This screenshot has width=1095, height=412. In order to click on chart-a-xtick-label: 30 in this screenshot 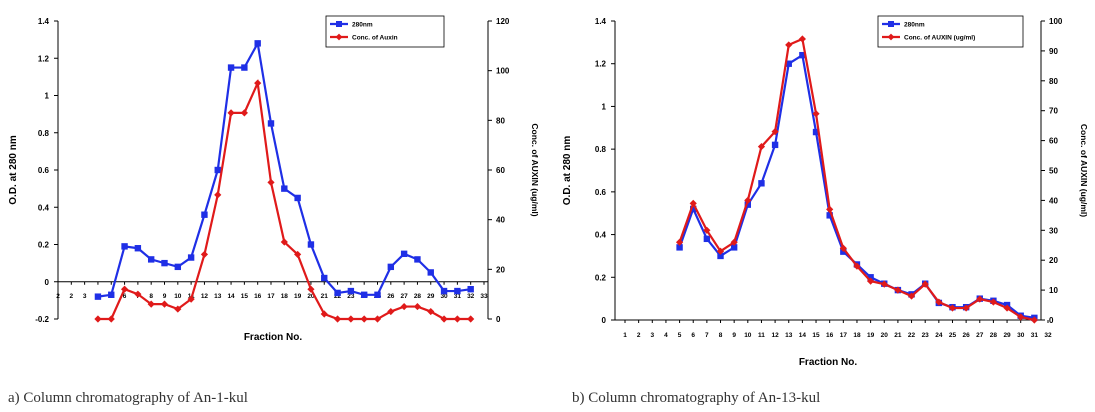, I will do `click(444, 296)`.